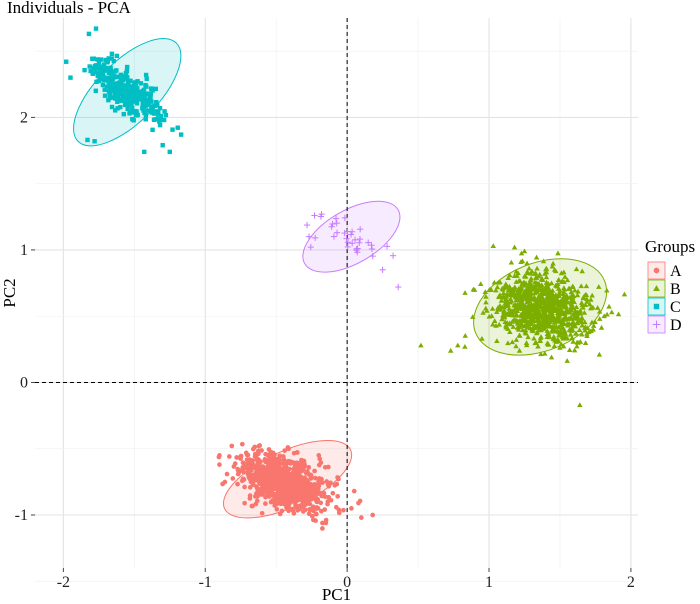 This screenshot has height=604, width=700. Describe the element at coordinates (296, 486) in the screenshot. I see `series-a` at that location.